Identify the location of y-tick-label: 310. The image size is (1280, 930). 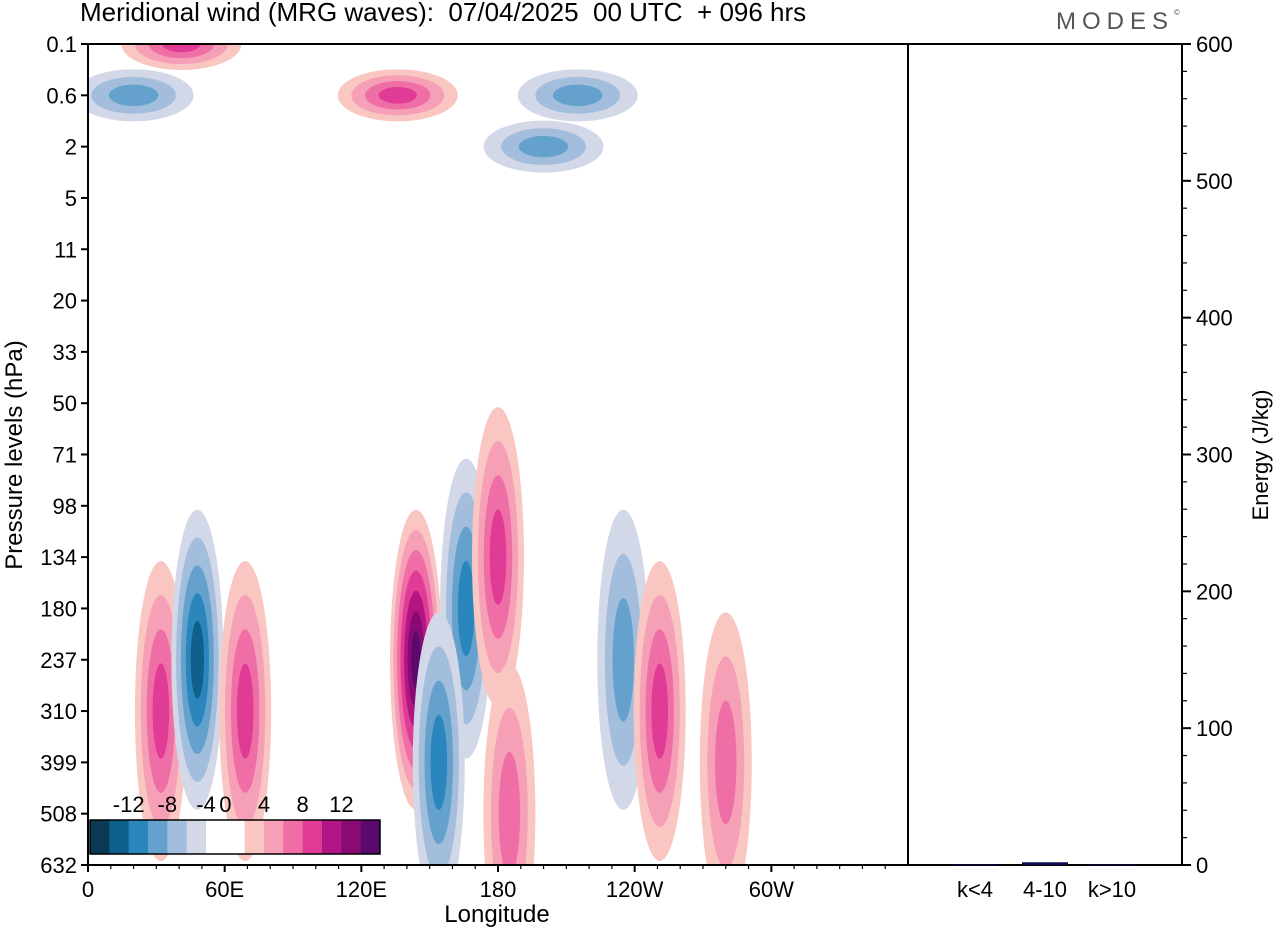
(58, 711).